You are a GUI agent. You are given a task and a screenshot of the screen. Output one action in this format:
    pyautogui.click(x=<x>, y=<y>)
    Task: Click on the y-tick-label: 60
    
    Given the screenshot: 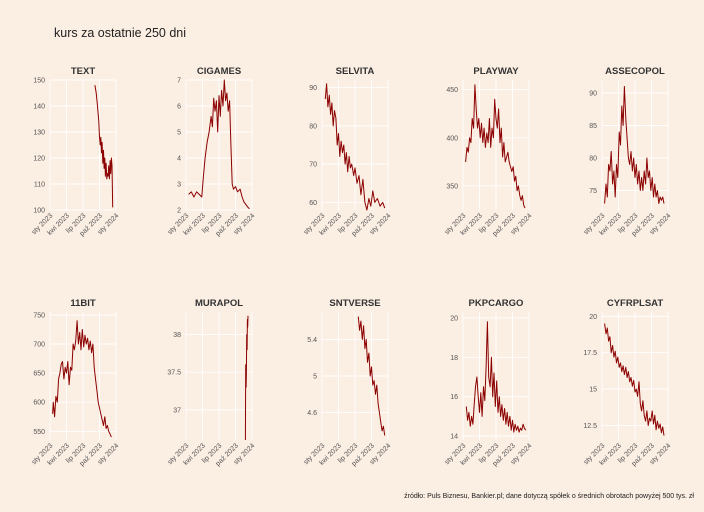 What is the action you would take?
    pyautogui.click(x=313, y=203)
    